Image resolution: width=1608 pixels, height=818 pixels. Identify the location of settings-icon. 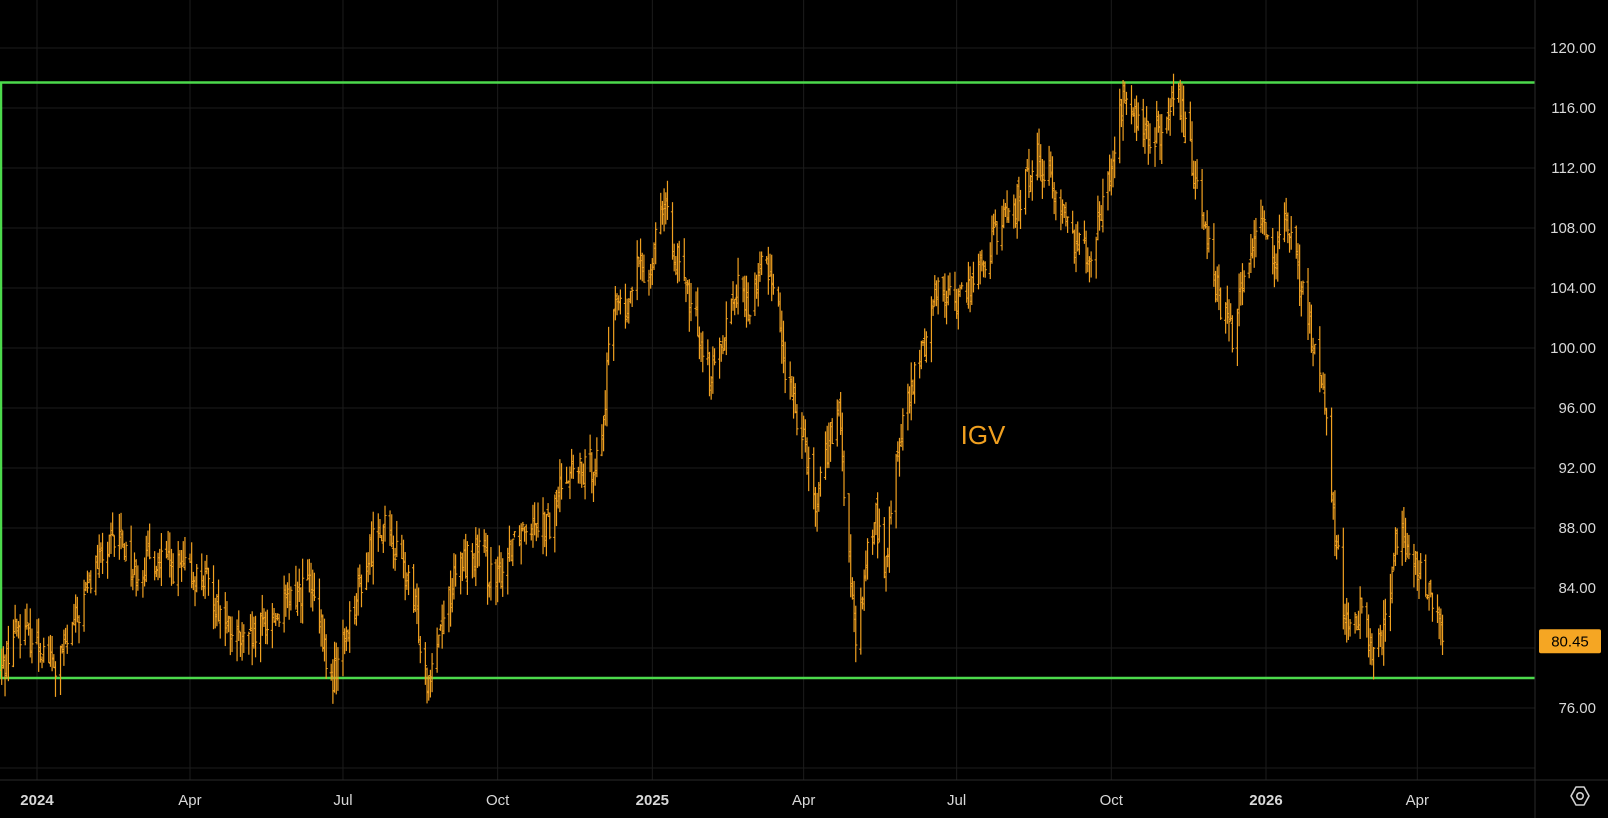
(1580, 796).